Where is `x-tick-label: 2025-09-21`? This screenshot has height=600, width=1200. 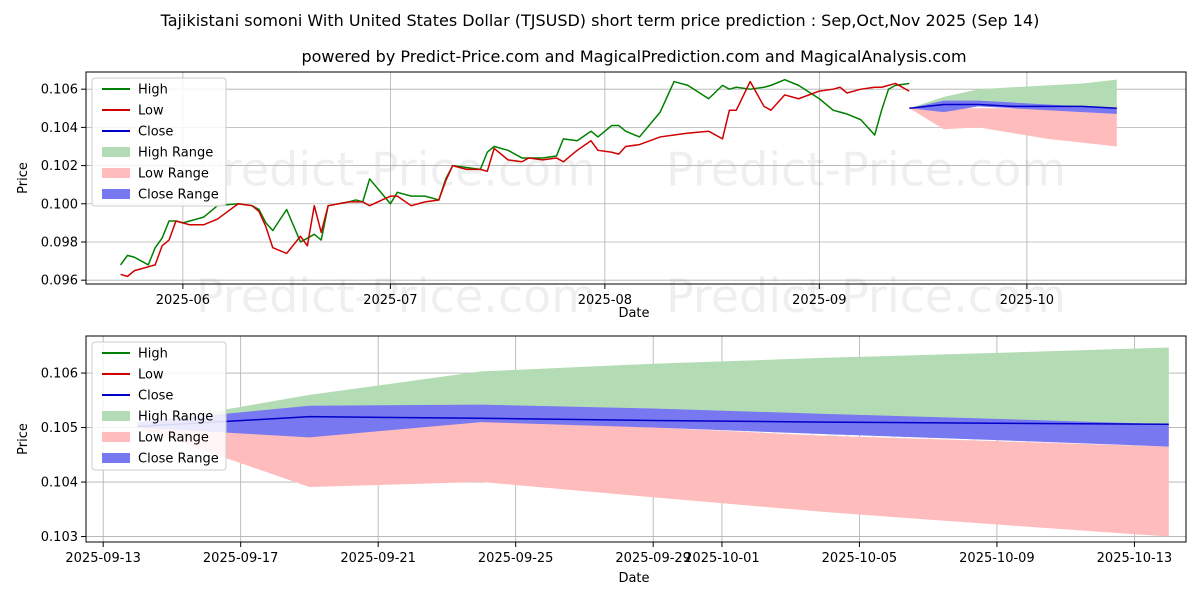 x-tick-label: 2025-09-21 is located at coordinates (378, 558).